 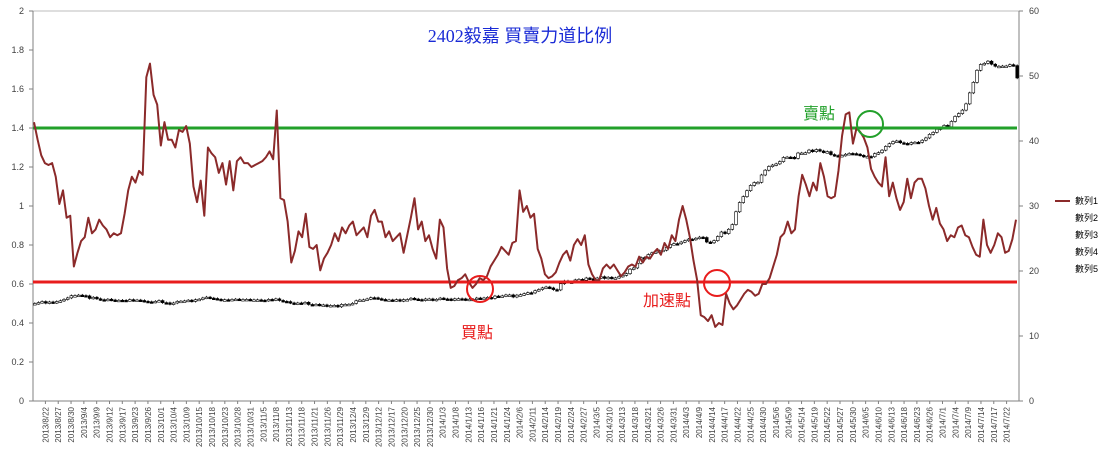 I want to click on x-tick-label: 2013/8/30, so click(x=71, y=424).